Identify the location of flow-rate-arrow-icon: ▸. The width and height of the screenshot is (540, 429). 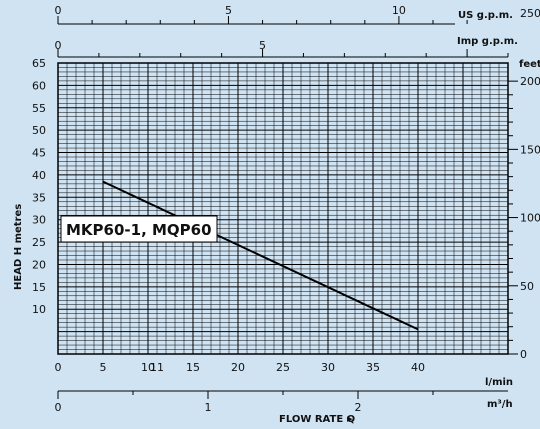
(350, 418).